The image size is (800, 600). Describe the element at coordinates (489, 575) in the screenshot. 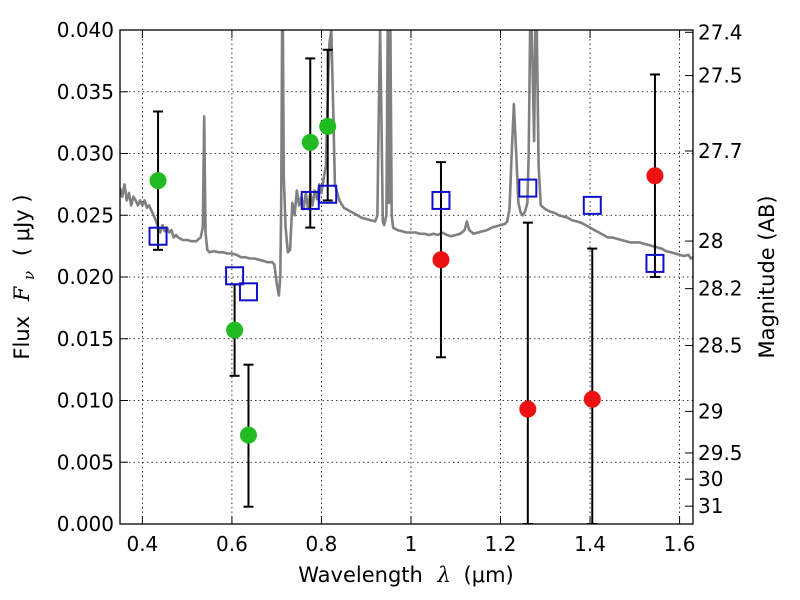

I see `x-axis-unit: (μm)` at that location.